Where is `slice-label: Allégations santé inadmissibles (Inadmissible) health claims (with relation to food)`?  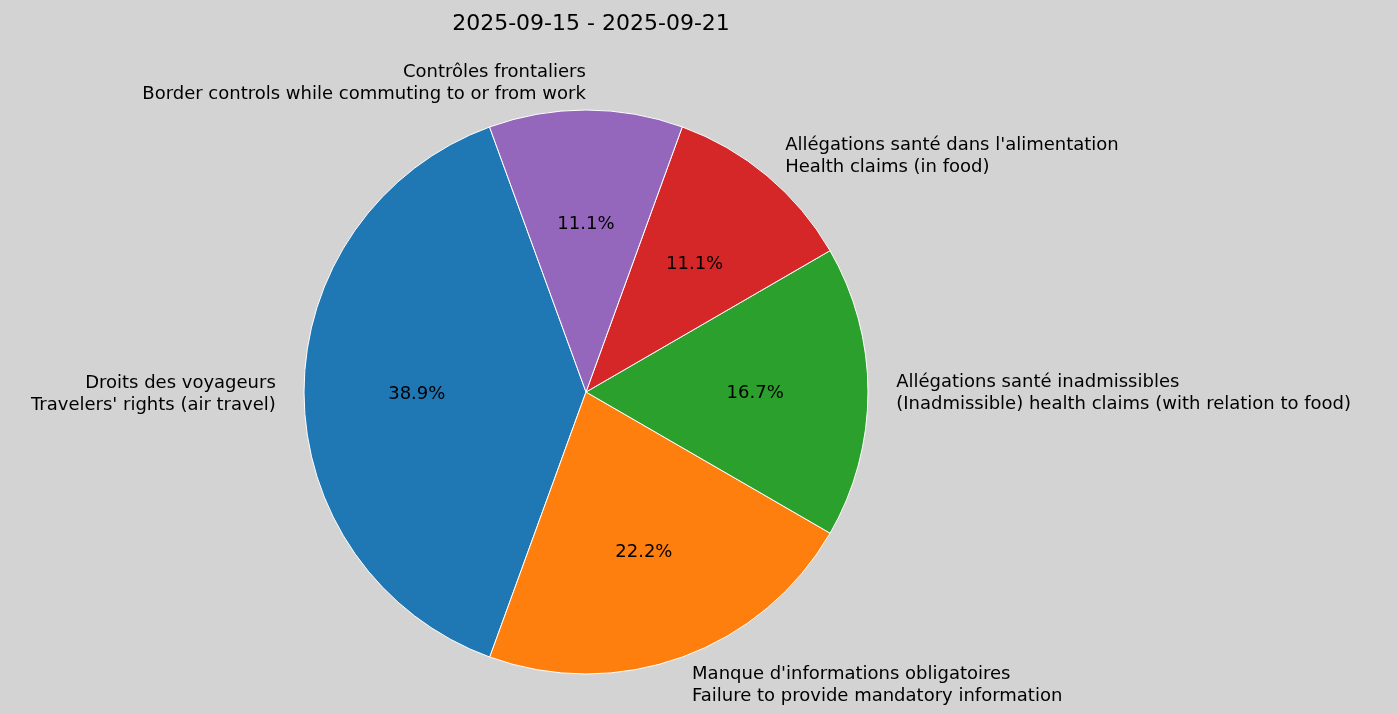 slice-label: Allégations santé inadmissibles (Inadmissible) health claims (with relation to food) is located at coordinates (1124, 392).